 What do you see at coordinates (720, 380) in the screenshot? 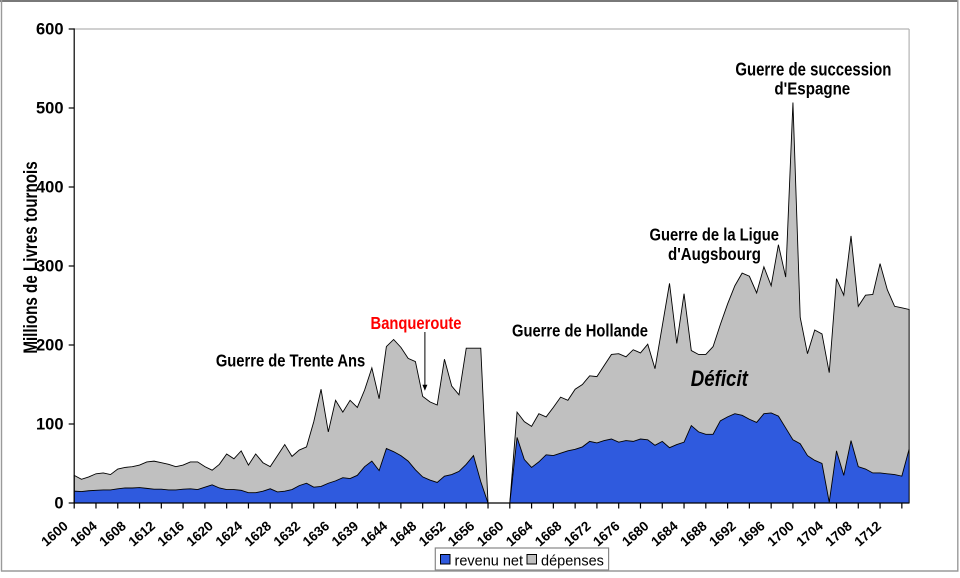
I see `svg-text: Déficit` at bounding box center [720, 380].